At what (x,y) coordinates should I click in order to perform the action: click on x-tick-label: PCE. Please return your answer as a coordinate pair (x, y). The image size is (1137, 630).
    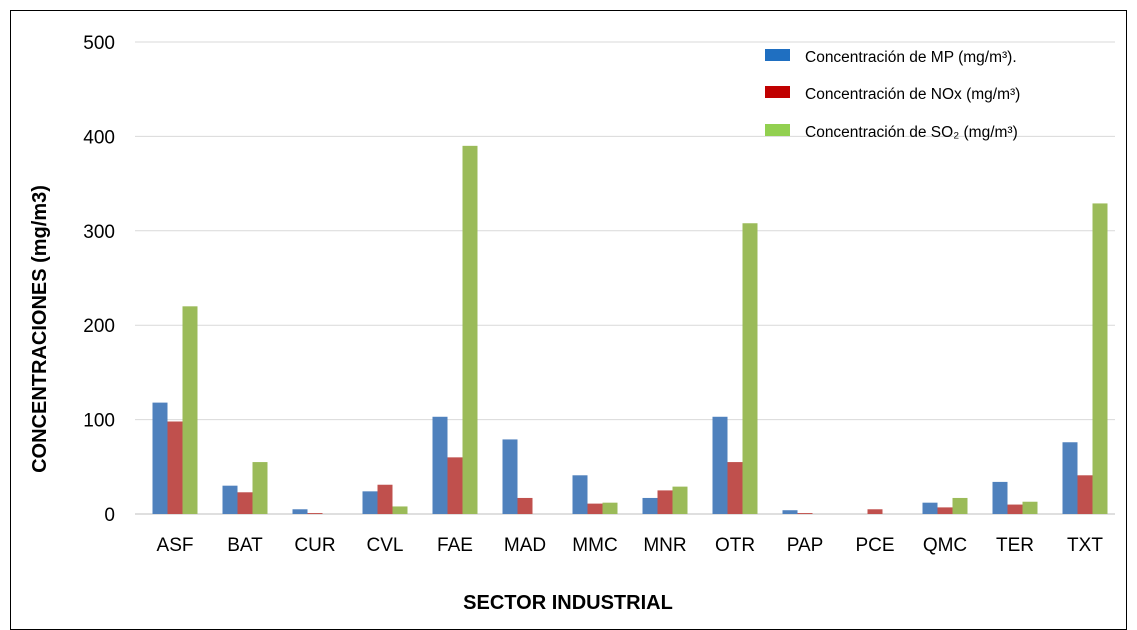
    Looking at the image, I should click on (874, 545).